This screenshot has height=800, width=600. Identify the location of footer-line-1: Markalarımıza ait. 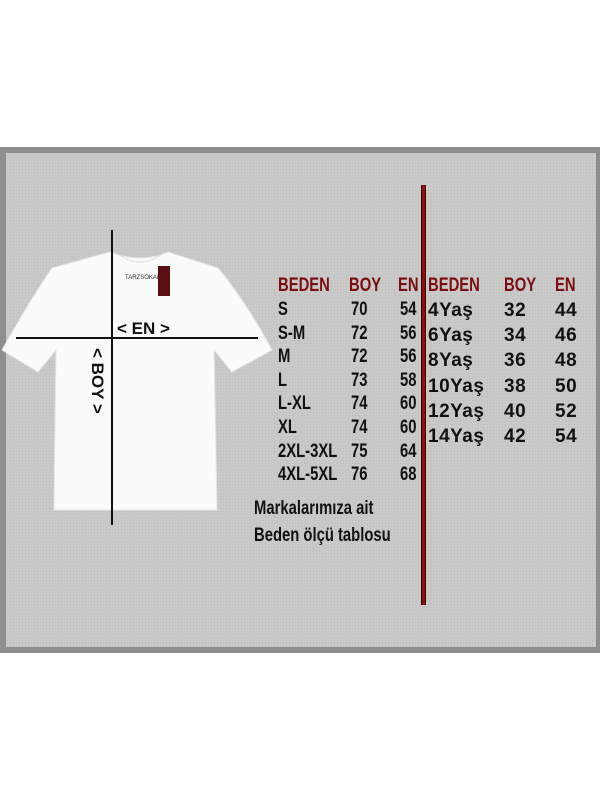
(314, 508).